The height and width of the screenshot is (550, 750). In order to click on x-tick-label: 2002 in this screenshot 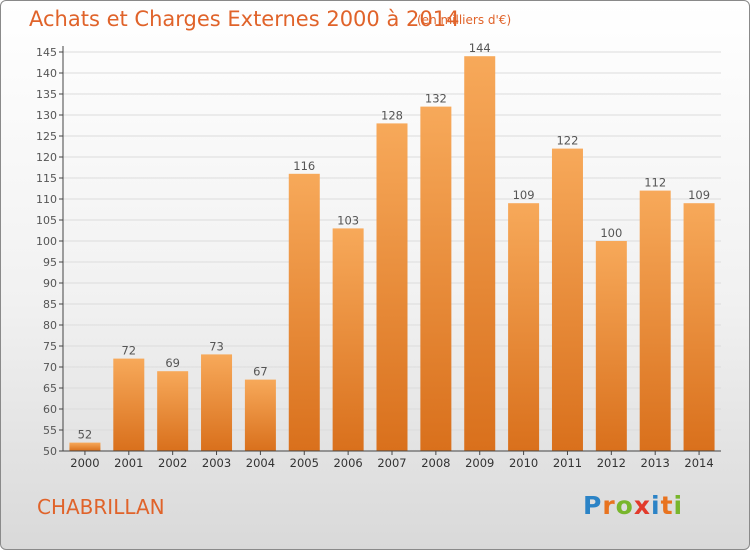, I will do `click(172, 463)`.